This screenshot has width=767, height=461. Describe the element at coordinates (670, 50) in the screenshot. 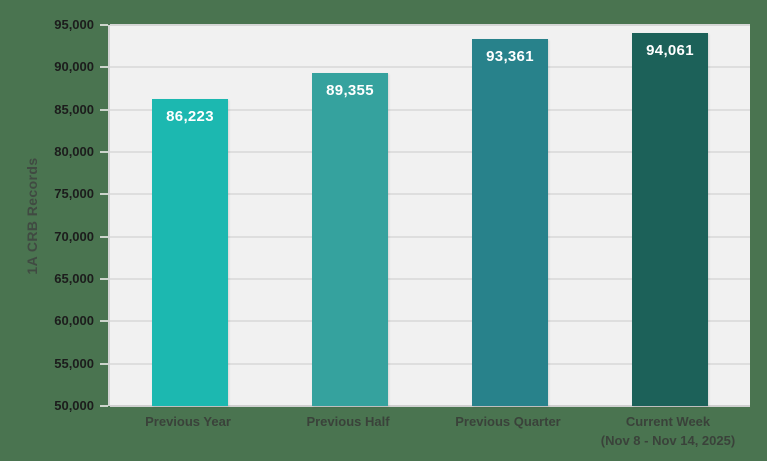

I see `bar-value-label: 94,061` at that location.